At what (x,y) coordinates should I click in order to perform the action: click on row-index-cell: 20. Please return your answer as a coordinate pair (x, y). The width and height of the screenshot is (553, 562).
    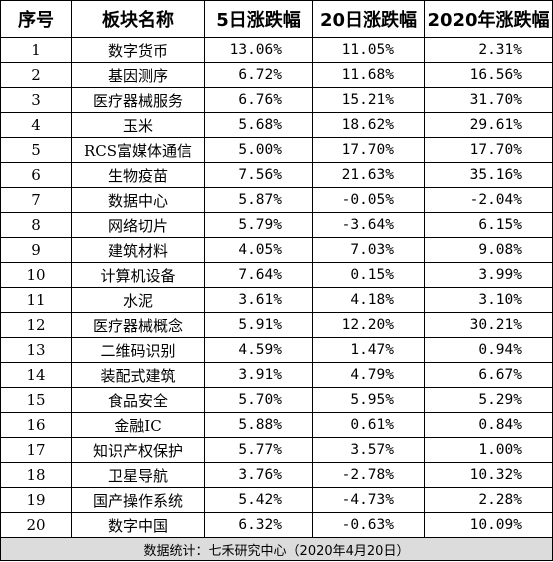
    Looking at the image, I should click on (36, 525).